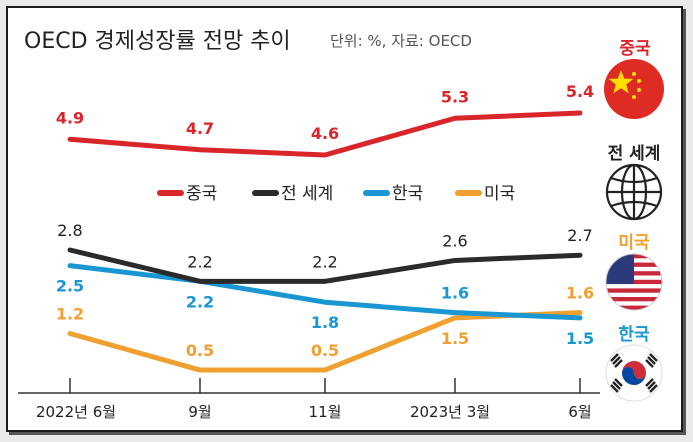 The height and width of the screenshot is (442, 693). Describe the element at coordinates (634, 154) in the screenshot. I see `country-label-world: 전 세계` at that location.